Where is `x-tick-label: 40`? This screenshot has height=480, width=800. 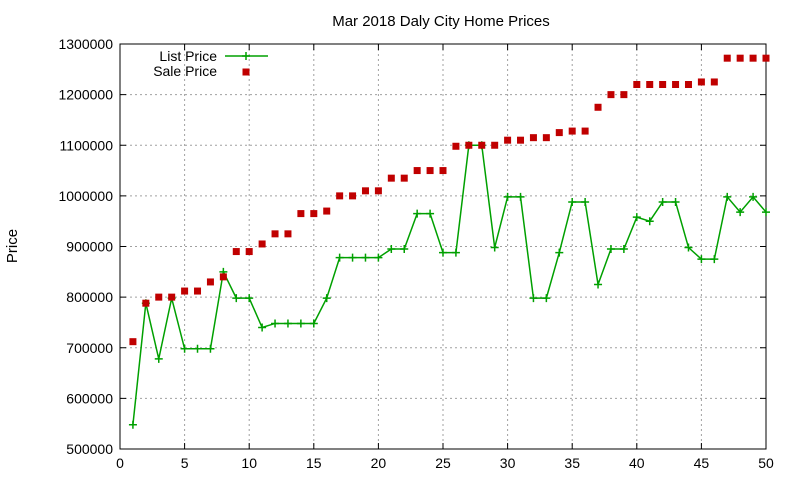
x-tick-label: 40 is located at coordinates (637, 463).